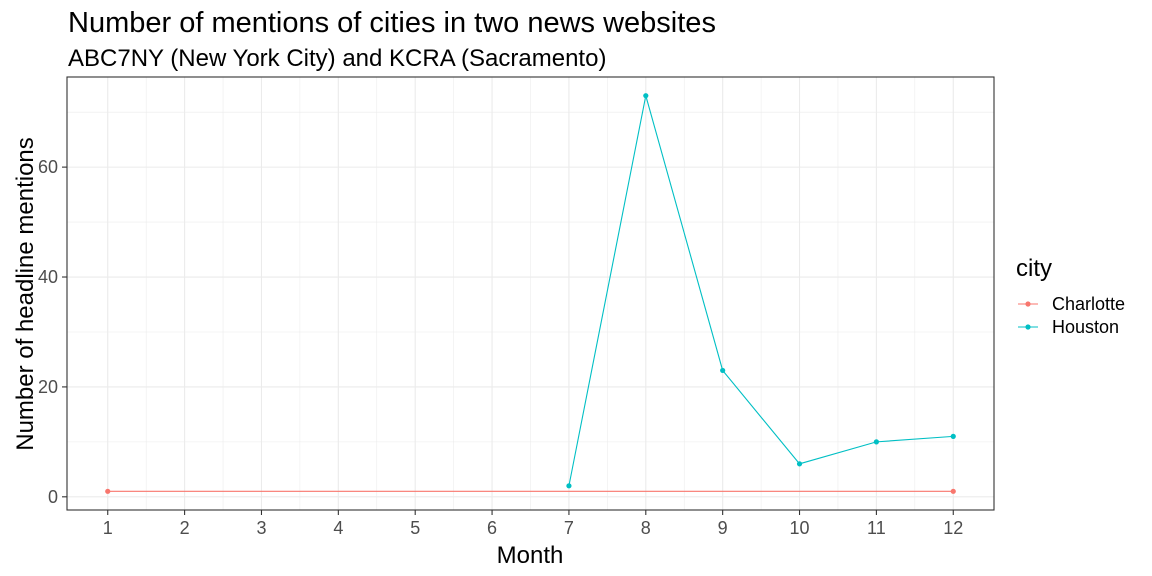 The width and height of the screenshot is (1152, 576). What do you see at coordinates (338, 528) in the screenshot?
I see `x-tick-label: 4` at bounding box center [338, 528].